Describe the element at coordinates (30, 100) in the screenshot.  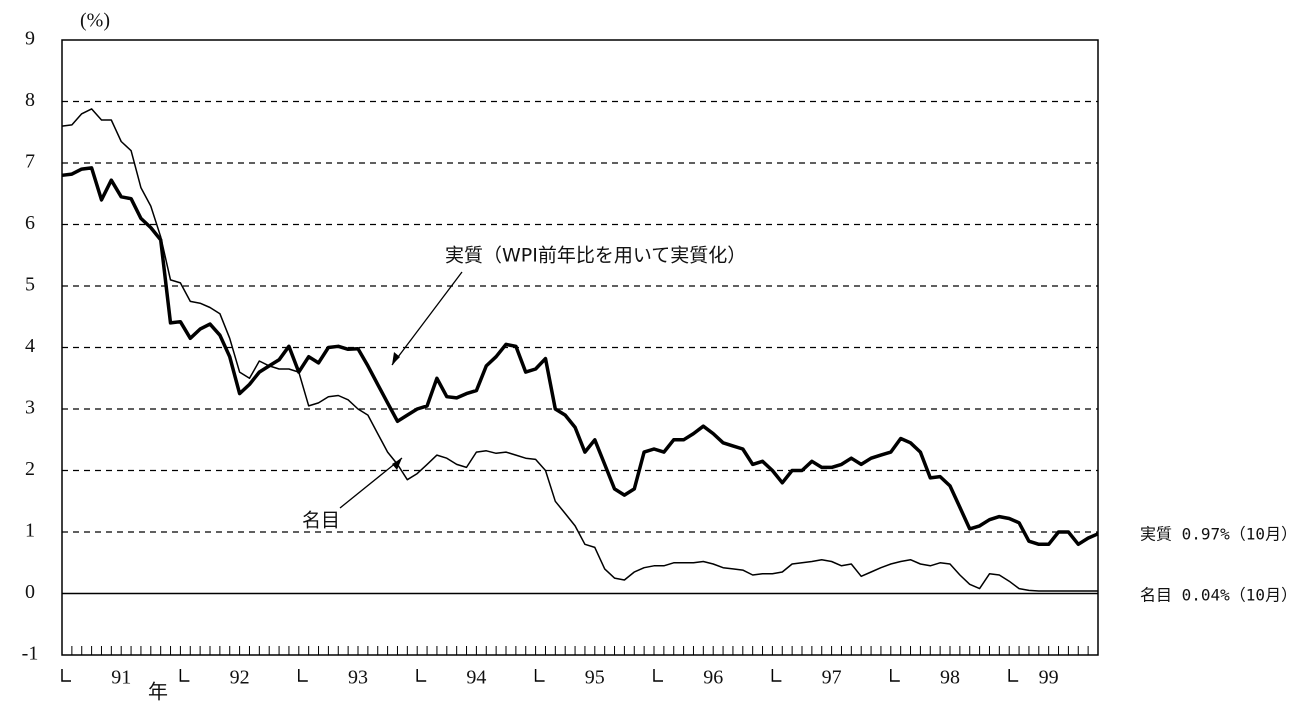
I see `y-tick-label: 8` at that location.